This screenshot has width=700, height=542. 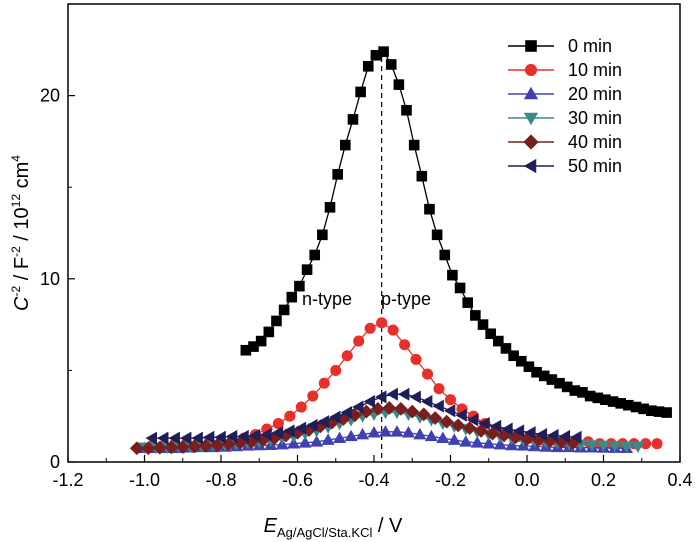 I want to click on legend-label: 10 min, so click(x=595, y=70).